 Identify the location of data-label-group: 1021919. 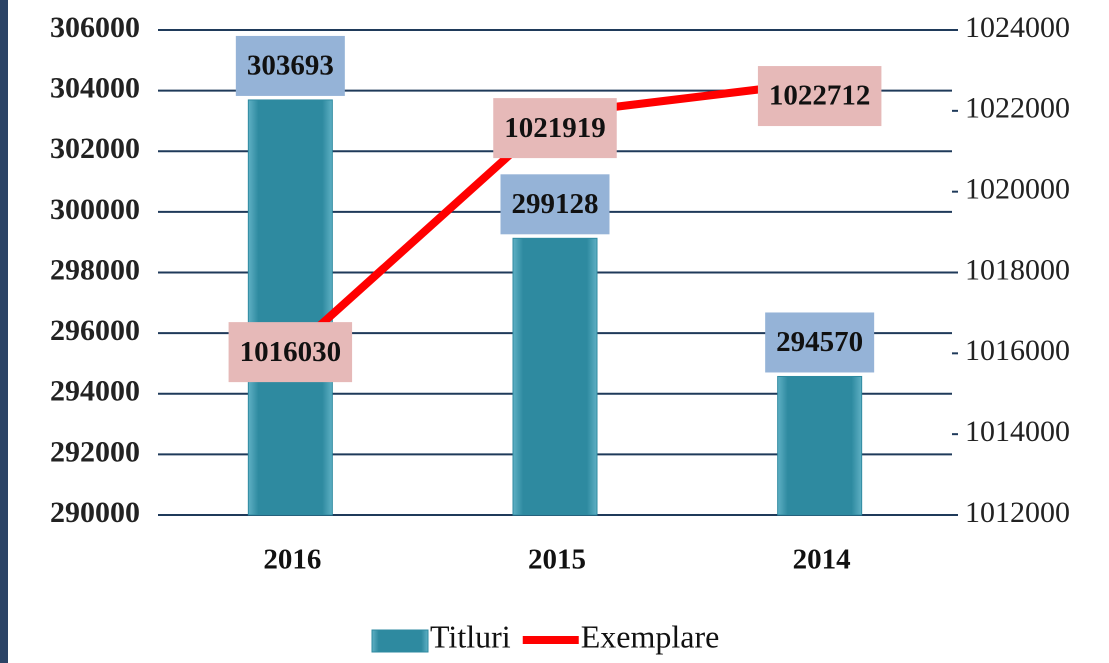
(555, 128).